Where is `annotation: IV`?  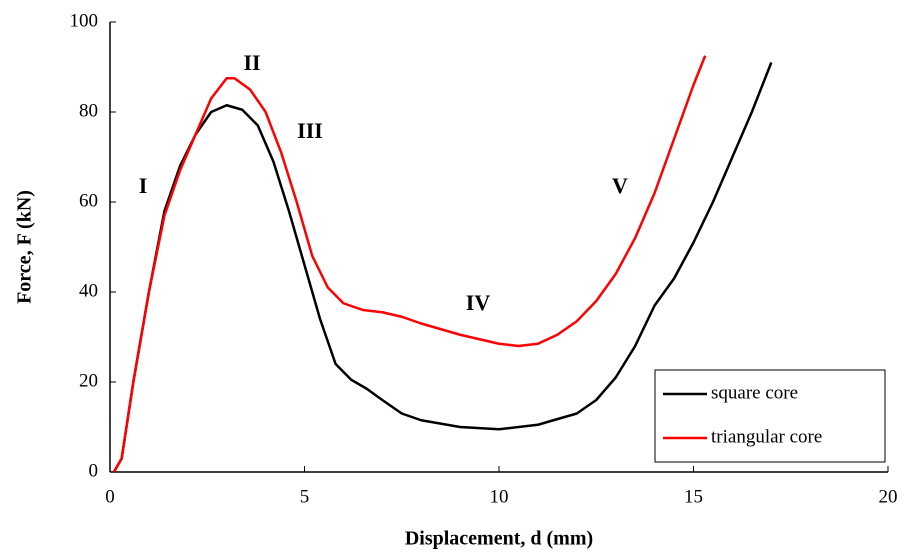
annotation: IV is located at coordinates (478, 302).